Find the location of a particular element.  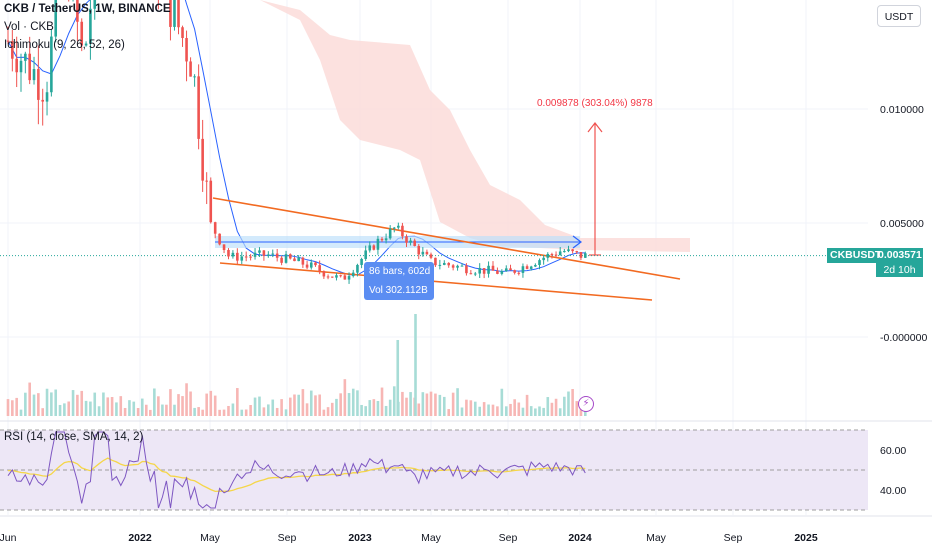

rsi-tick-label: 40.00 is located at coordinates (893, 491).